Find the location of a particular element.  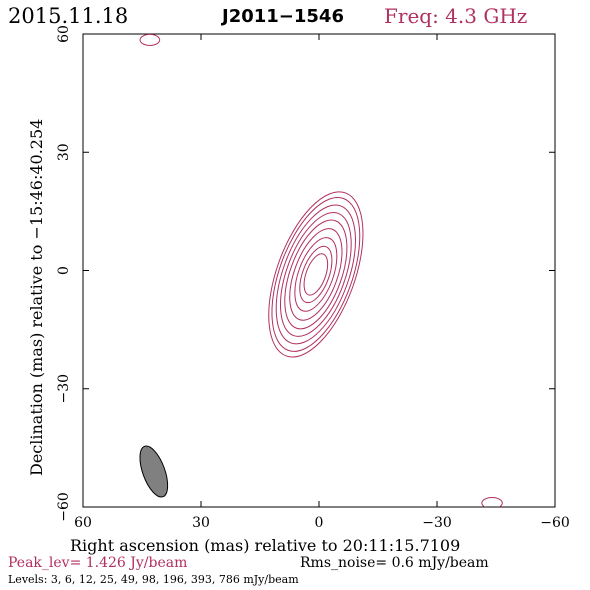

beam-group is located at coordinates (154, 471).